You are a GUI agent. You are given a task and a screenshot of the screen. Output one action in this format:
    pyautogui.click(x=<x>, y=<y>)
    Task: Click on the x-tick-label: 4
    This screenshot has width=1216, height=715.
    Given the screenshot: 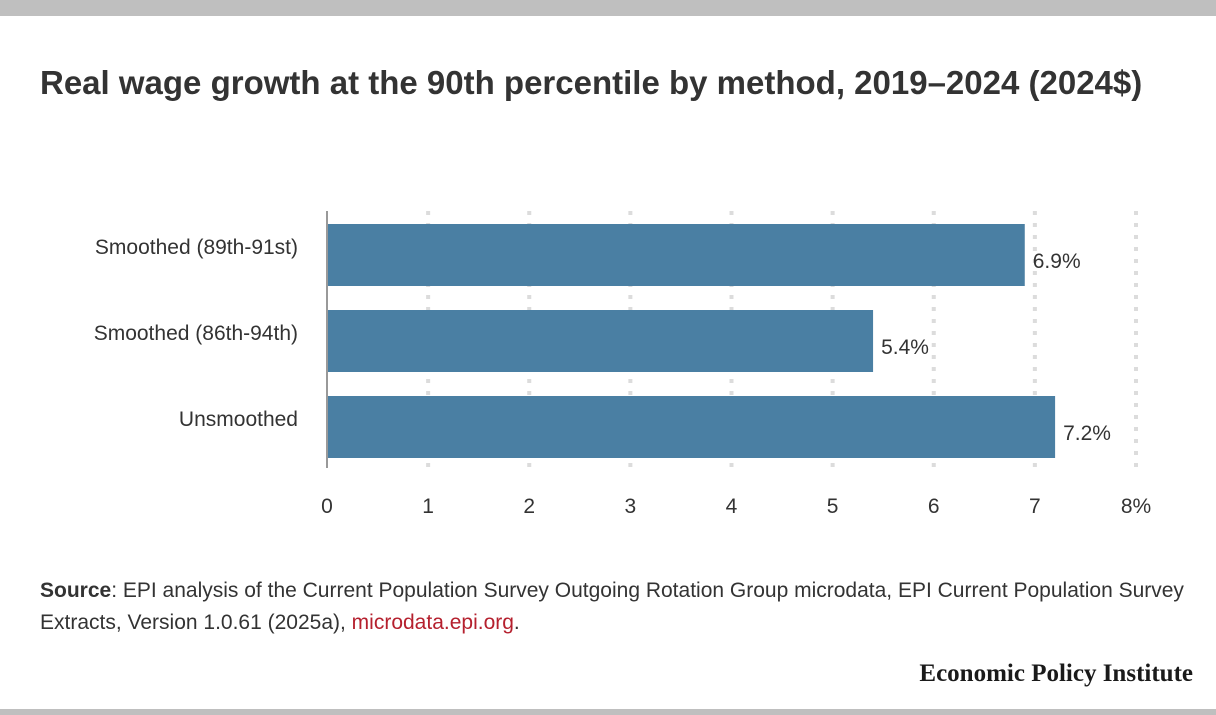 What is the action you would take?
    pyautogui.click(x=732, y=506)
    